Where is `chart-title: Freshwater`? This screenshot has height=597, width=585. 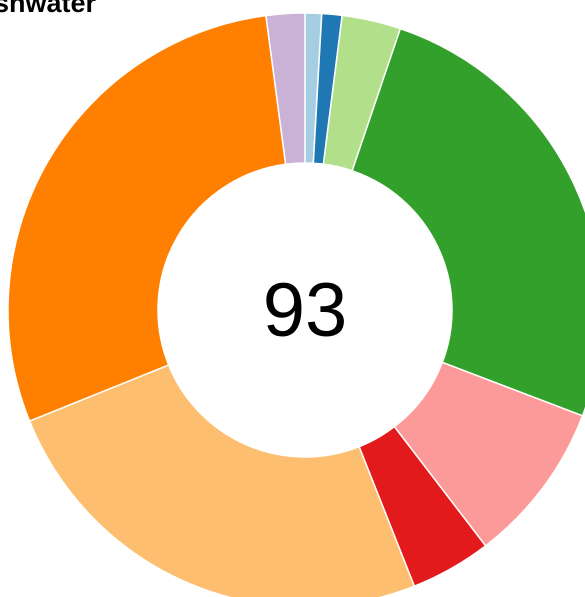
chart-title: Freshwater is located at coordinates (48, 9).